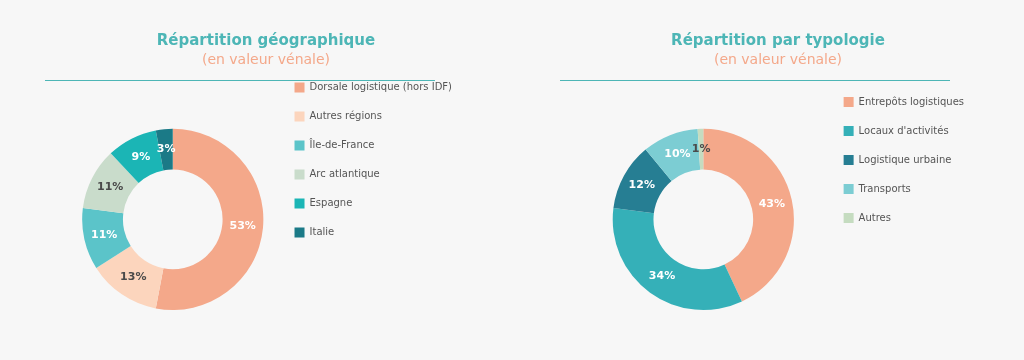 Image resolution: width=1024 pixels, height=360 pixels. What do you see at coordinates (381, 87) in the screenshot?
I see `legend-label: Dorsale logistique (hors IDF)` at bounding box center [381, 87].